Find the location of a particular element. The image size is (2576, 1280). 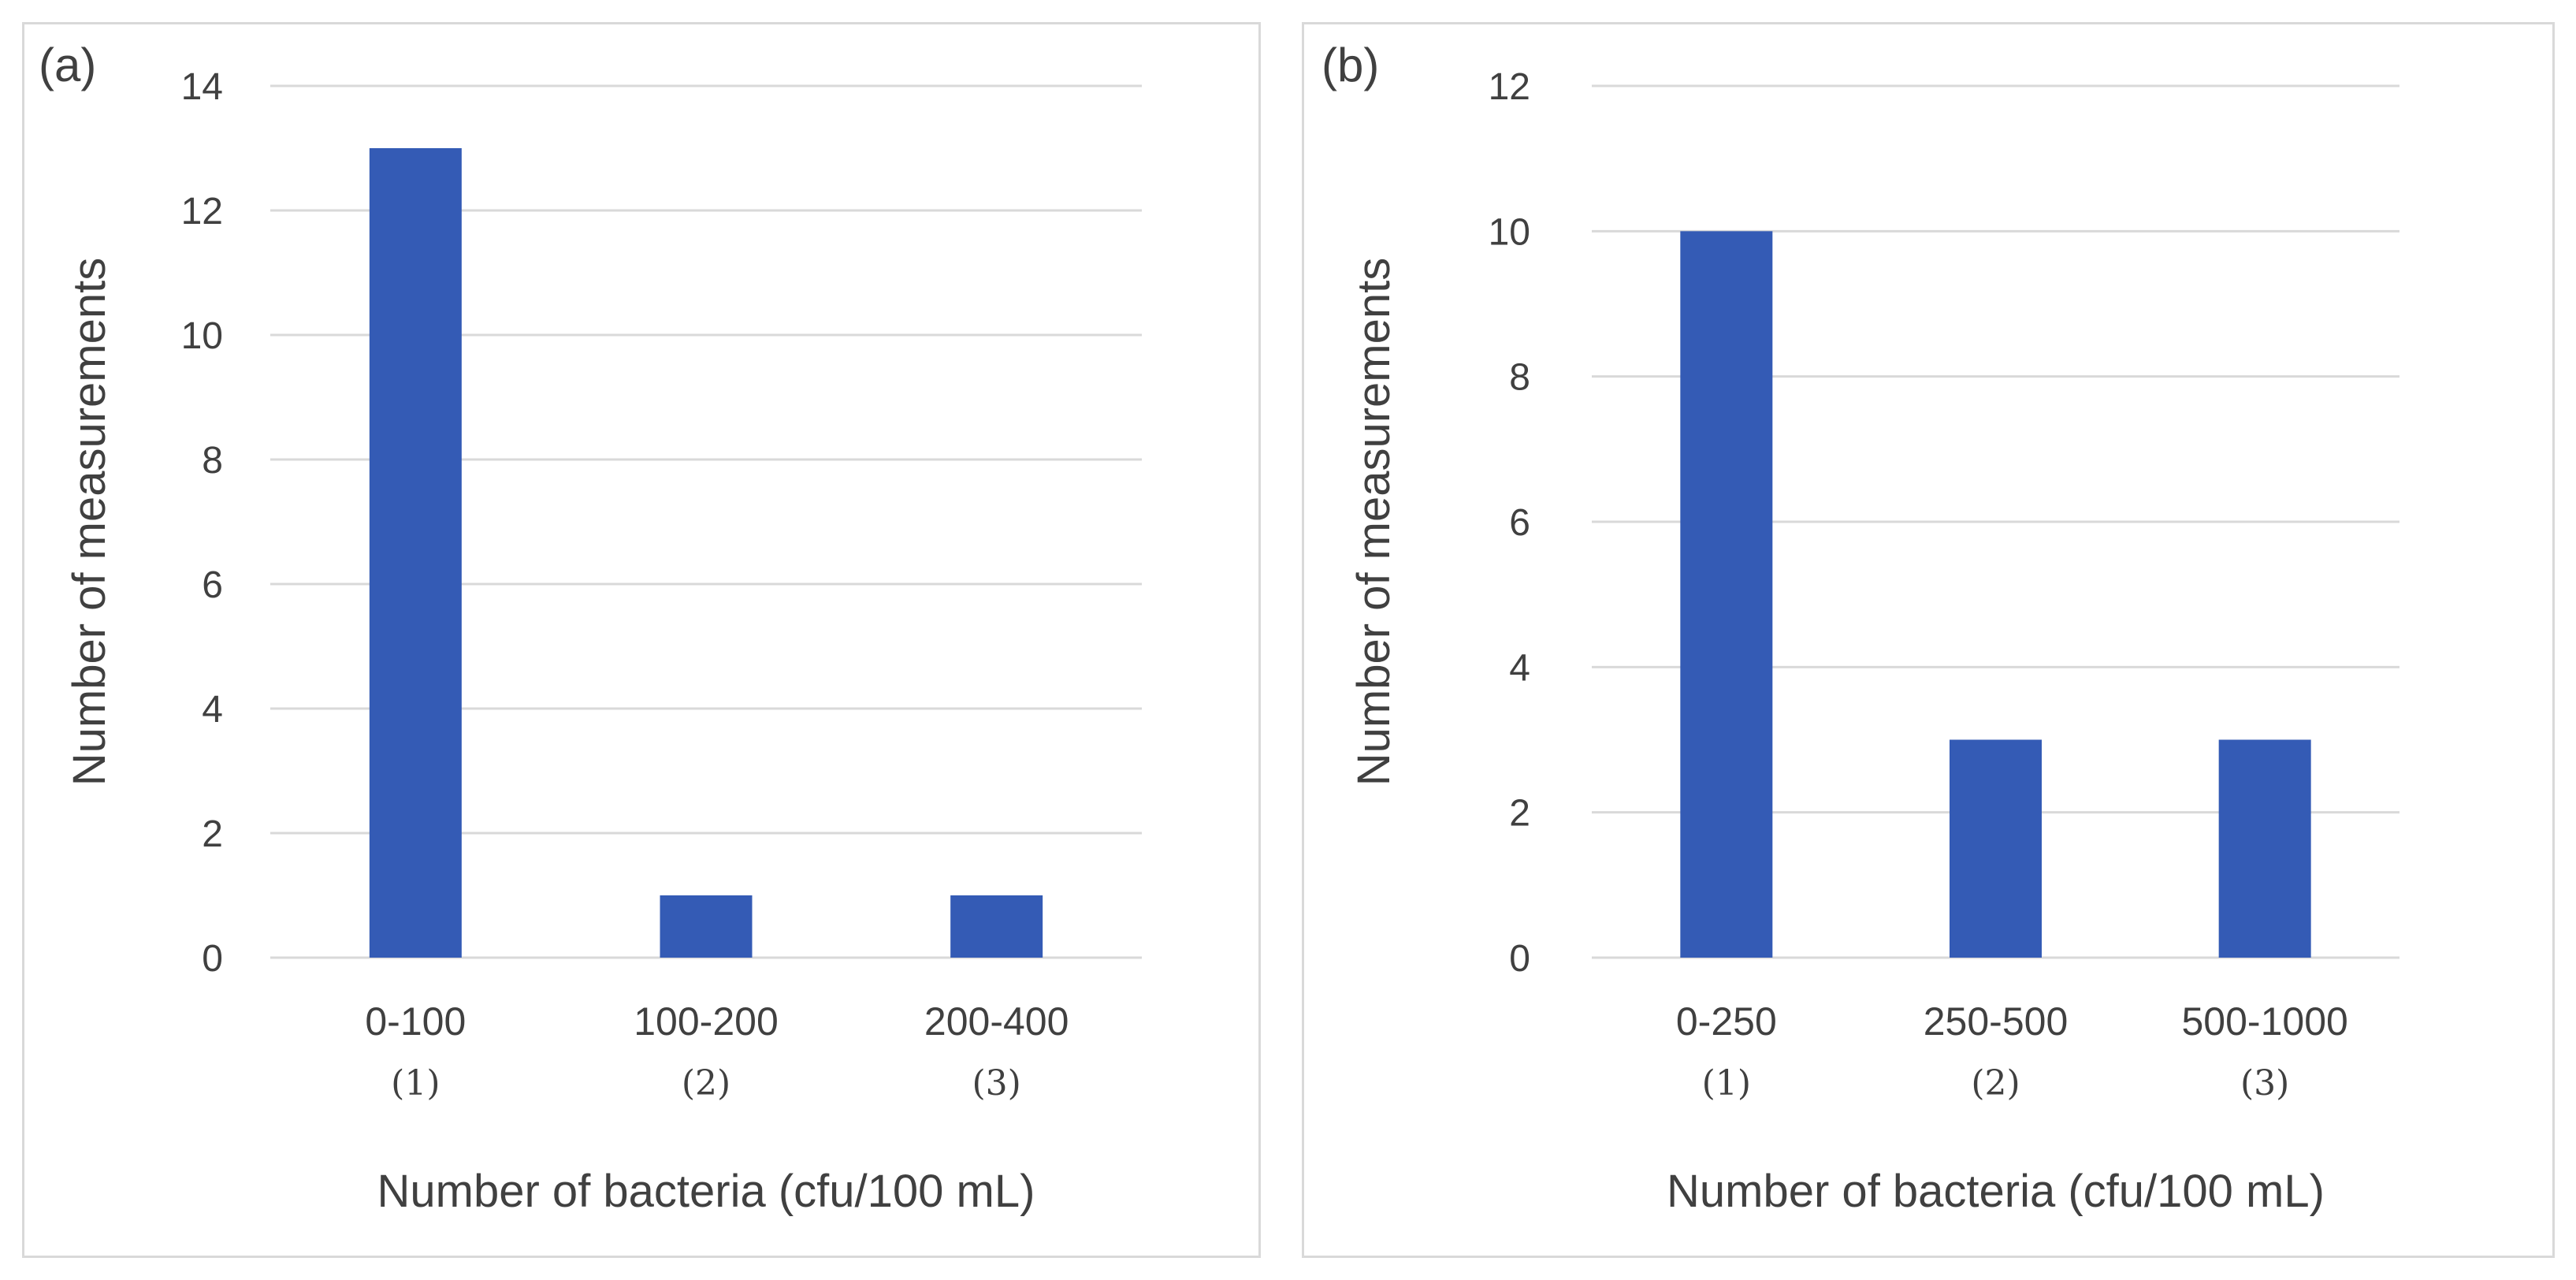

x-category-label: 500-1000 is located at coordinates (2265, 1022).